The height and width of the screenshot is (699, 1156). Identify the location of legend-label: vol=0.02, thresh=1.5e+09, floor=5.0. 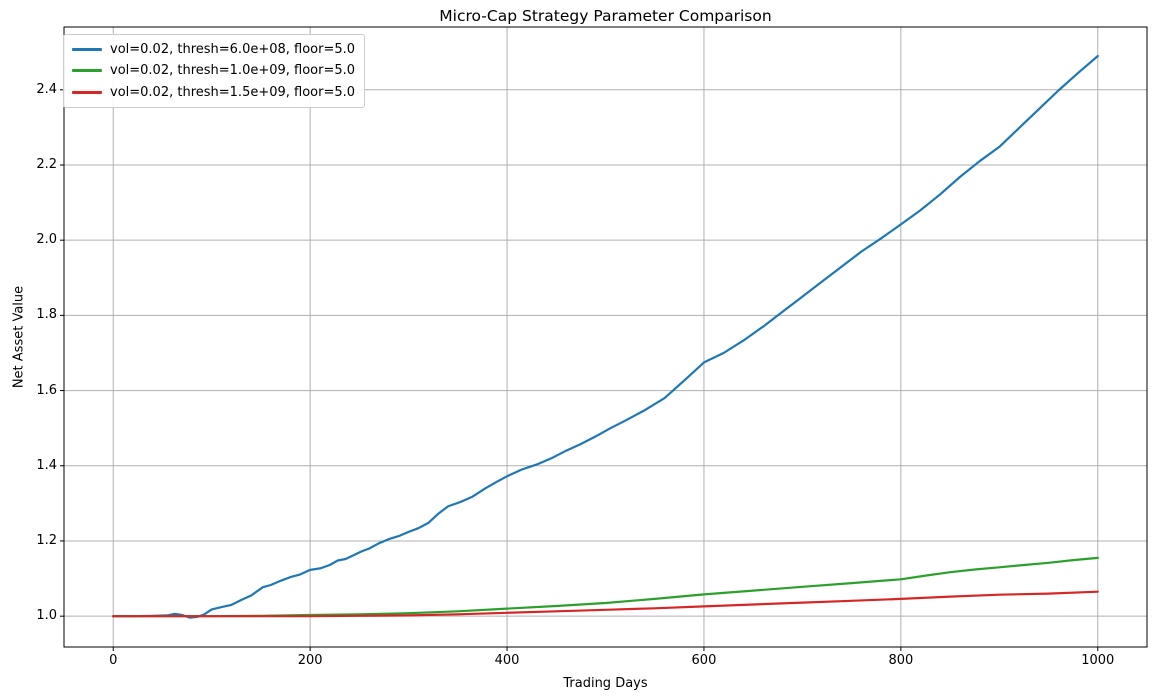
(233, 92).